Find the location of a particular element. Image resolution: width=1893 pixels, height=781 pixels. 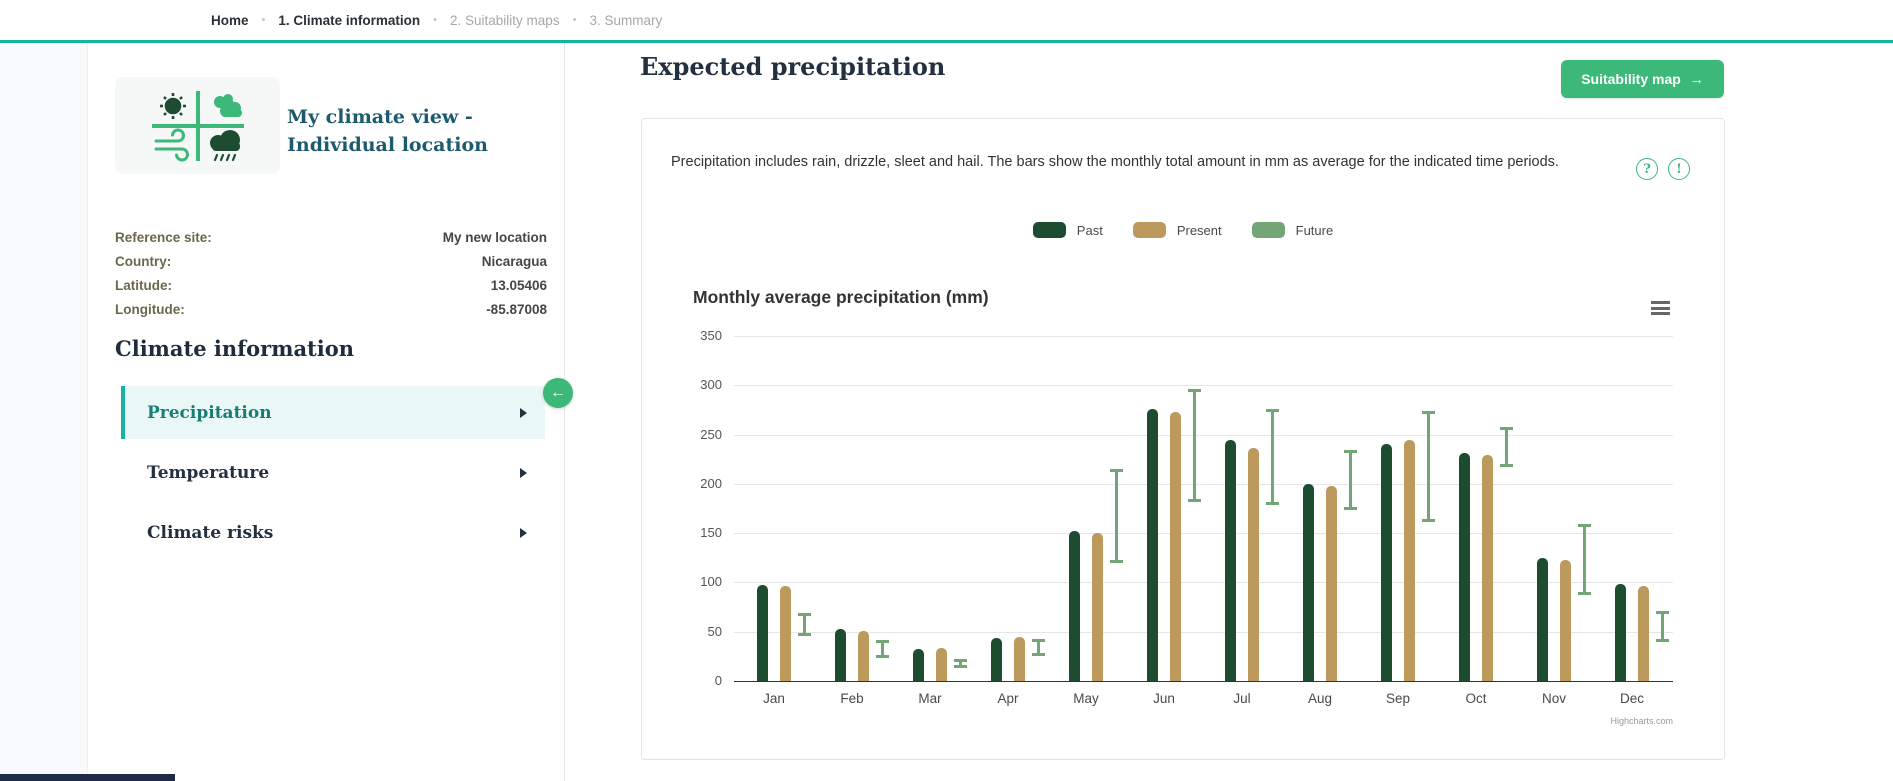

x-axis-label: Nov is located at coordinates (1553, 698).